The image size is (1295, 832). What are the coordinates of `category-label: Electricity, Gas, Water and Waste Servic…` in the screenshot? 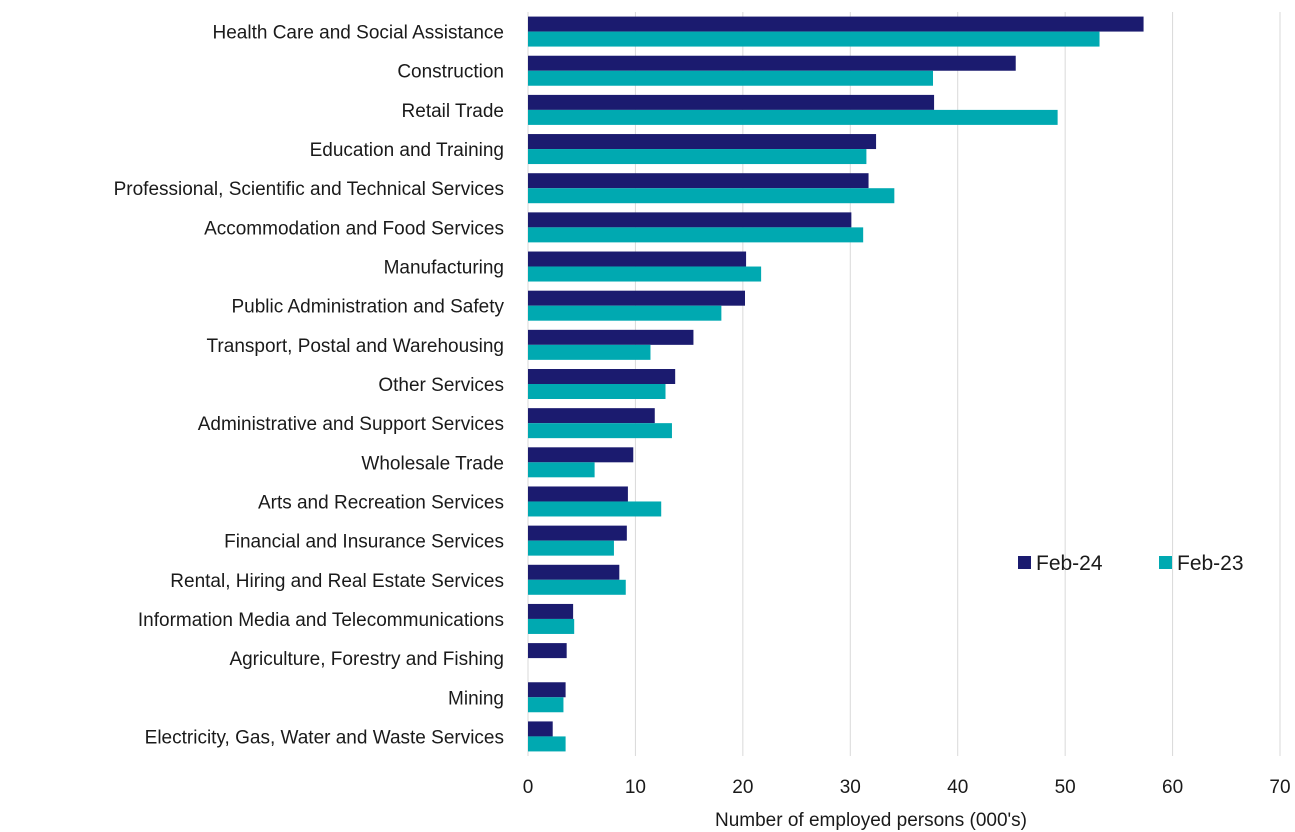 It's located at (324, 737).